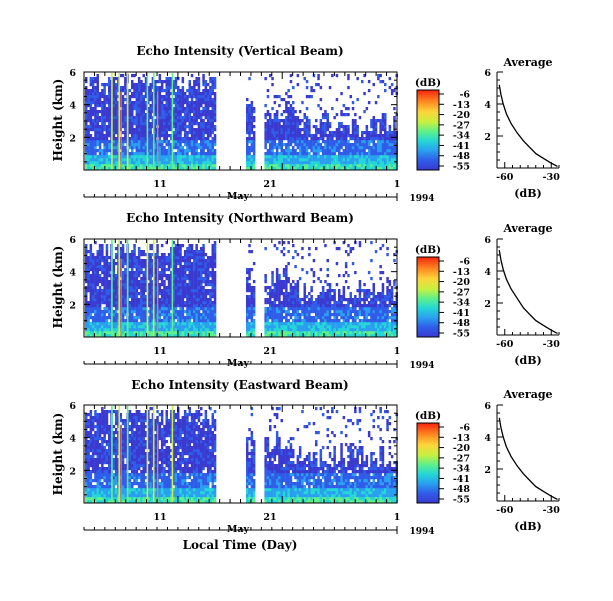 The height and width of the screenshot is (601, 613). I want to click on colorbar-tick-label: -55, so click(461, 167).